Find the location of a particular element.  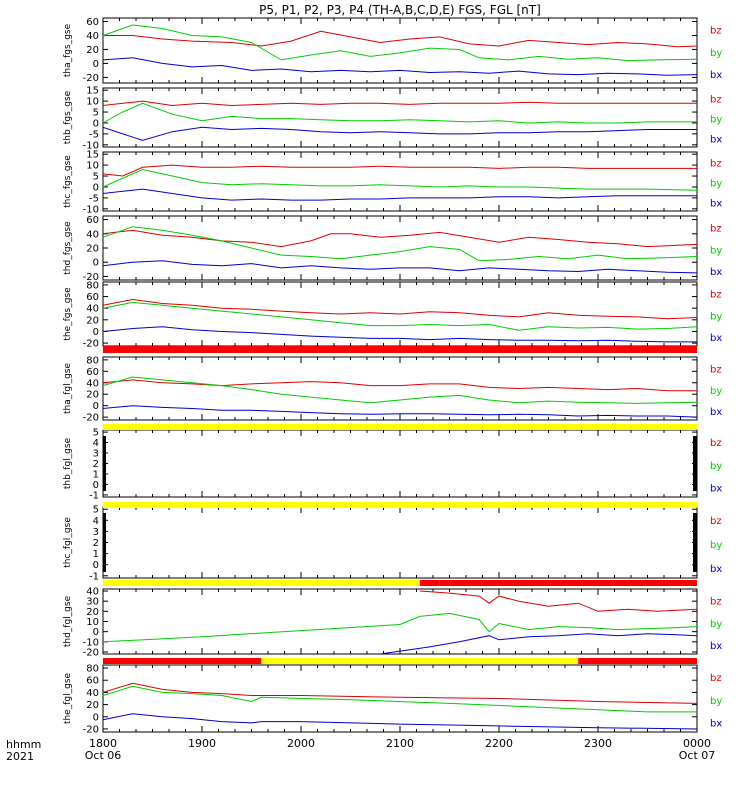

x-tick-label: 1800 is located at coordinates (103, 743).